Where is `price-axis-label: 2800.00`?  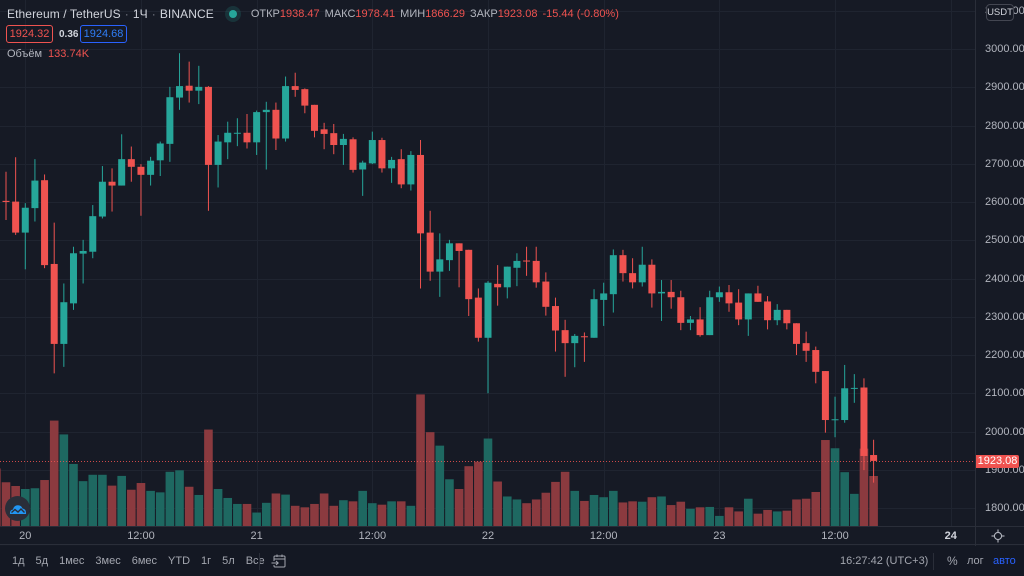 price-axis-label: 2800.00 is located at coordinates (1004, 125).